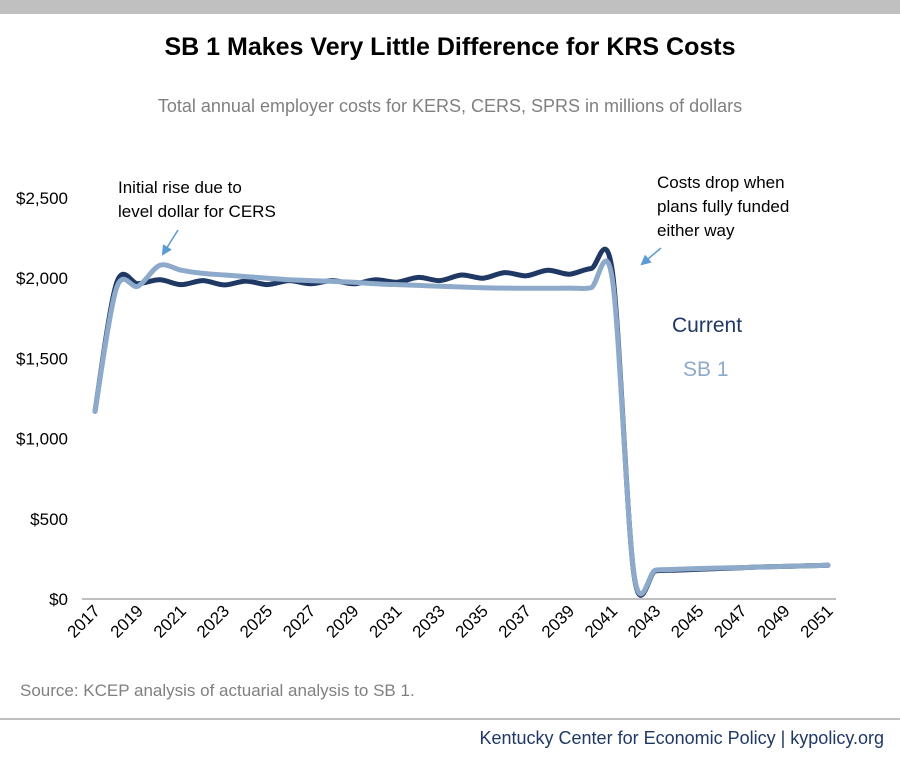 Image resolution: width=900 pixels, height=769 pixels. What do you see at coordinates (707, 325) in the screenshot?
I see `series-label-current: Current` at bounding box center [707, 325].